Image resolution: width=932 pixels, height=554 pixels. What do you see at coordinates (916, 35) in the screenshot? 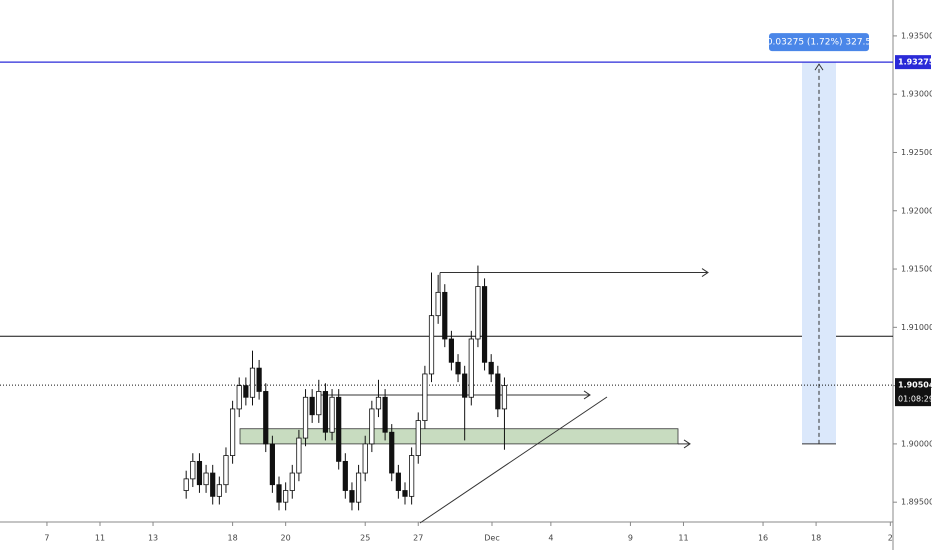
I see `y-tick-label: 1.93500` at bounding box center [916, 35].